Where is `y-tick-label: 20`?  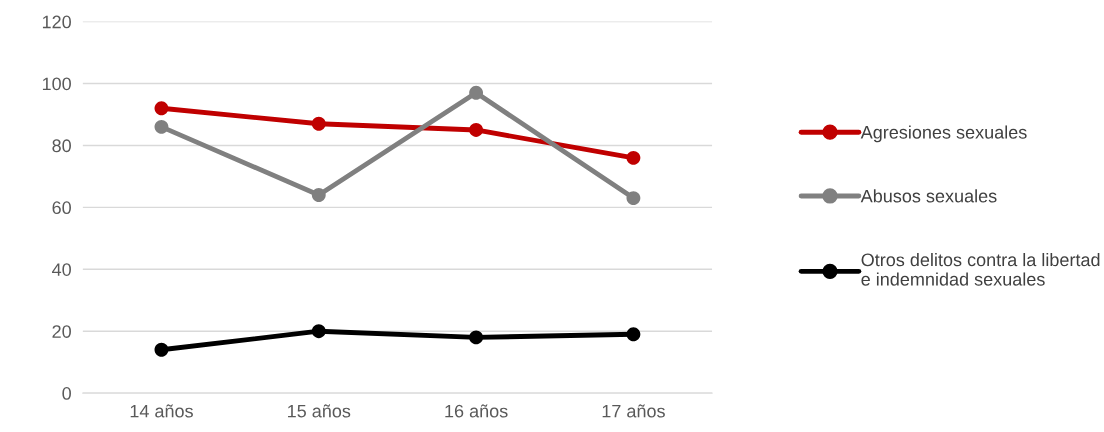 y-tick-label: 20 is located at coordinates (61, 331).